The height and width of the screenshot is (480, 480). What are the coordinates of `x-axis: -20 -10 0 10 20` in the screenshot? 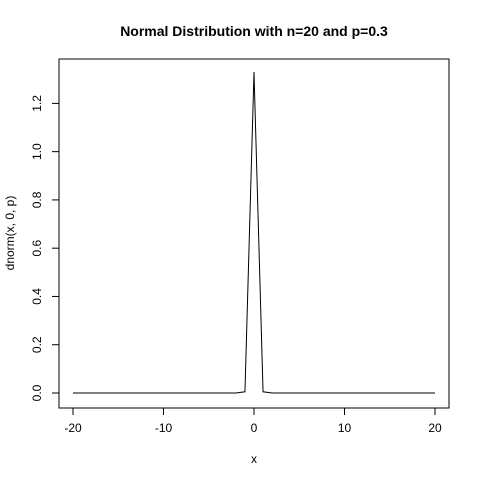 It's located at (253, 421).